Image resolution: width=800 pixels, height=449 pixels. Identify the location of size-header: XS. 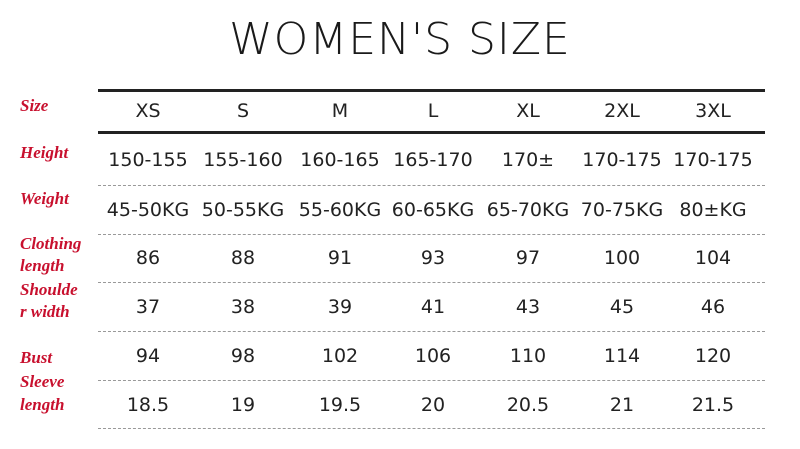
(148, 111).